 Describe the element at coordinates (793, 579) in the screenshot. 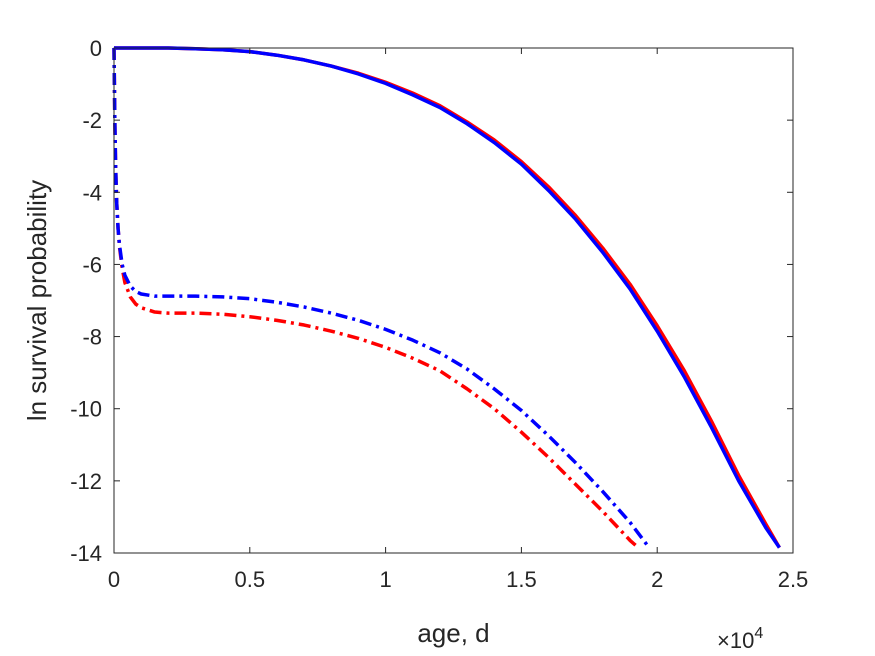

I see `x-tick-label: 2.5` at that location.